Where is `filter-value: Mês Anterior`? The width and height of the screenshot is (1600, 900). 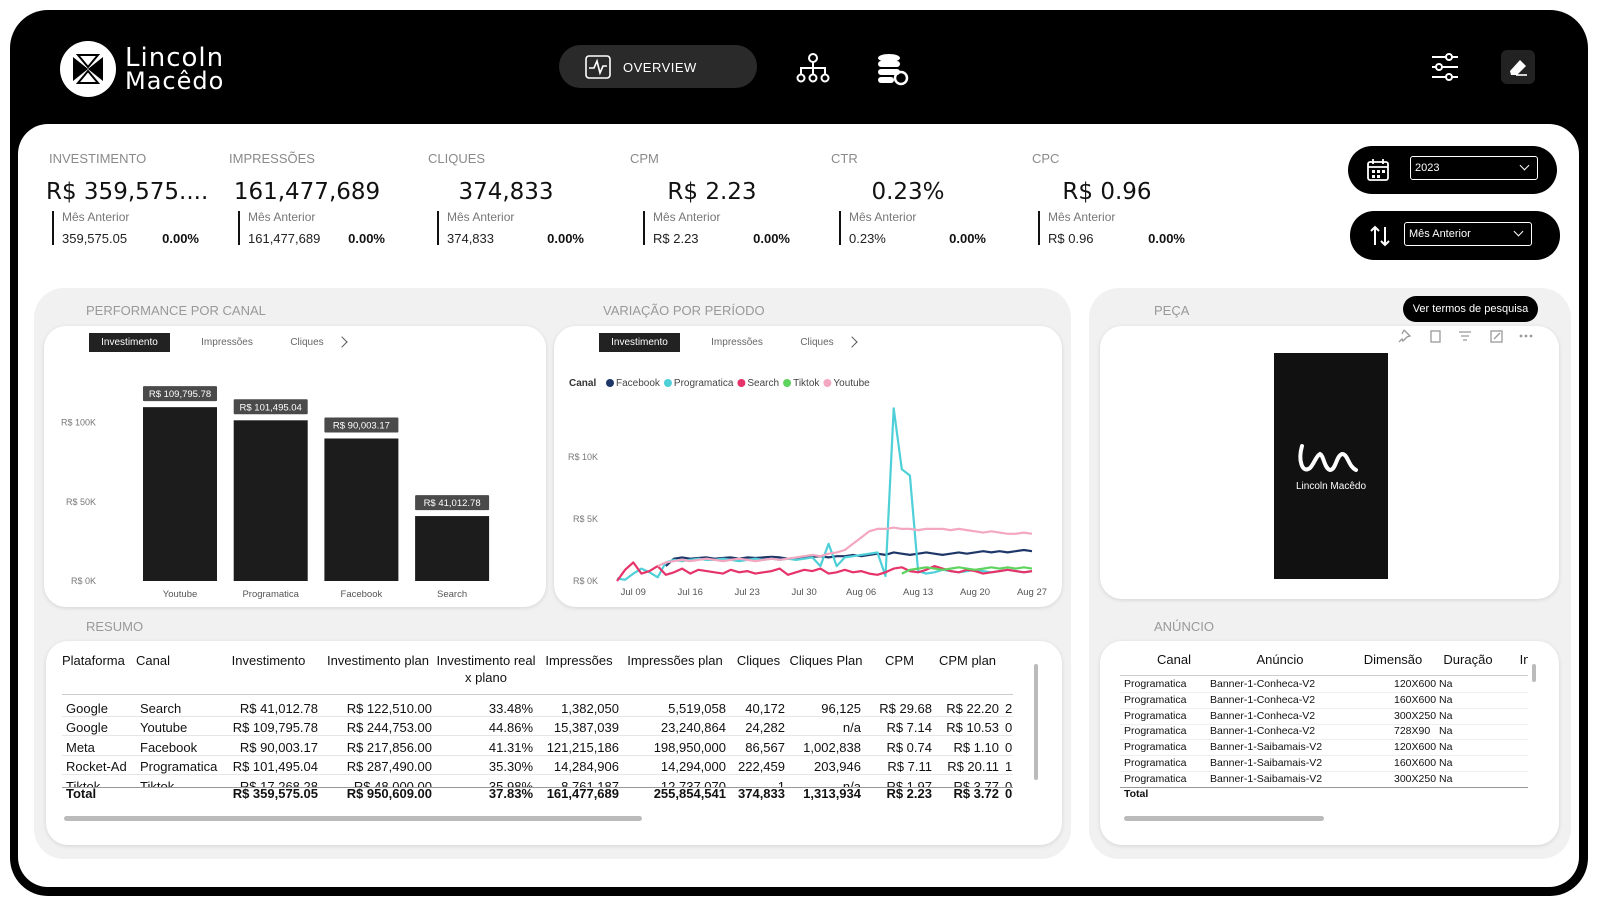 filter-value: Mês Anterior is located at coordinates (1440, 234).